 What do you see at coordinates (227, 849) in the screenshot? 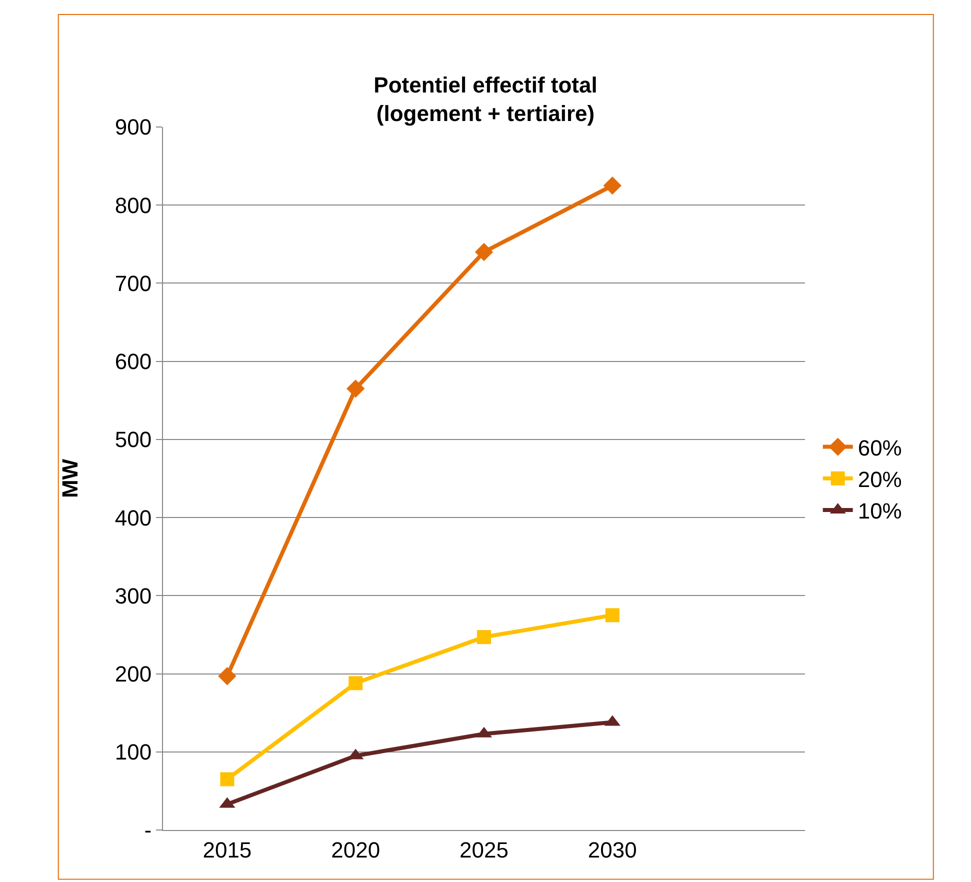
I see `x-tick-label: 2015` at bounding box center [227, 849].